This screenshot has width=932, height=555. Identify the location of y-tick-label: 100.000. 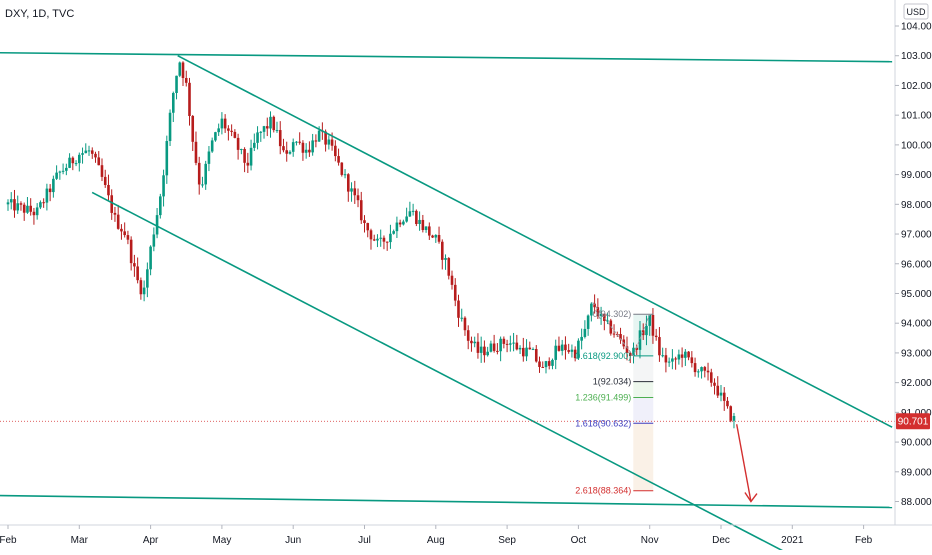
(916, 145).